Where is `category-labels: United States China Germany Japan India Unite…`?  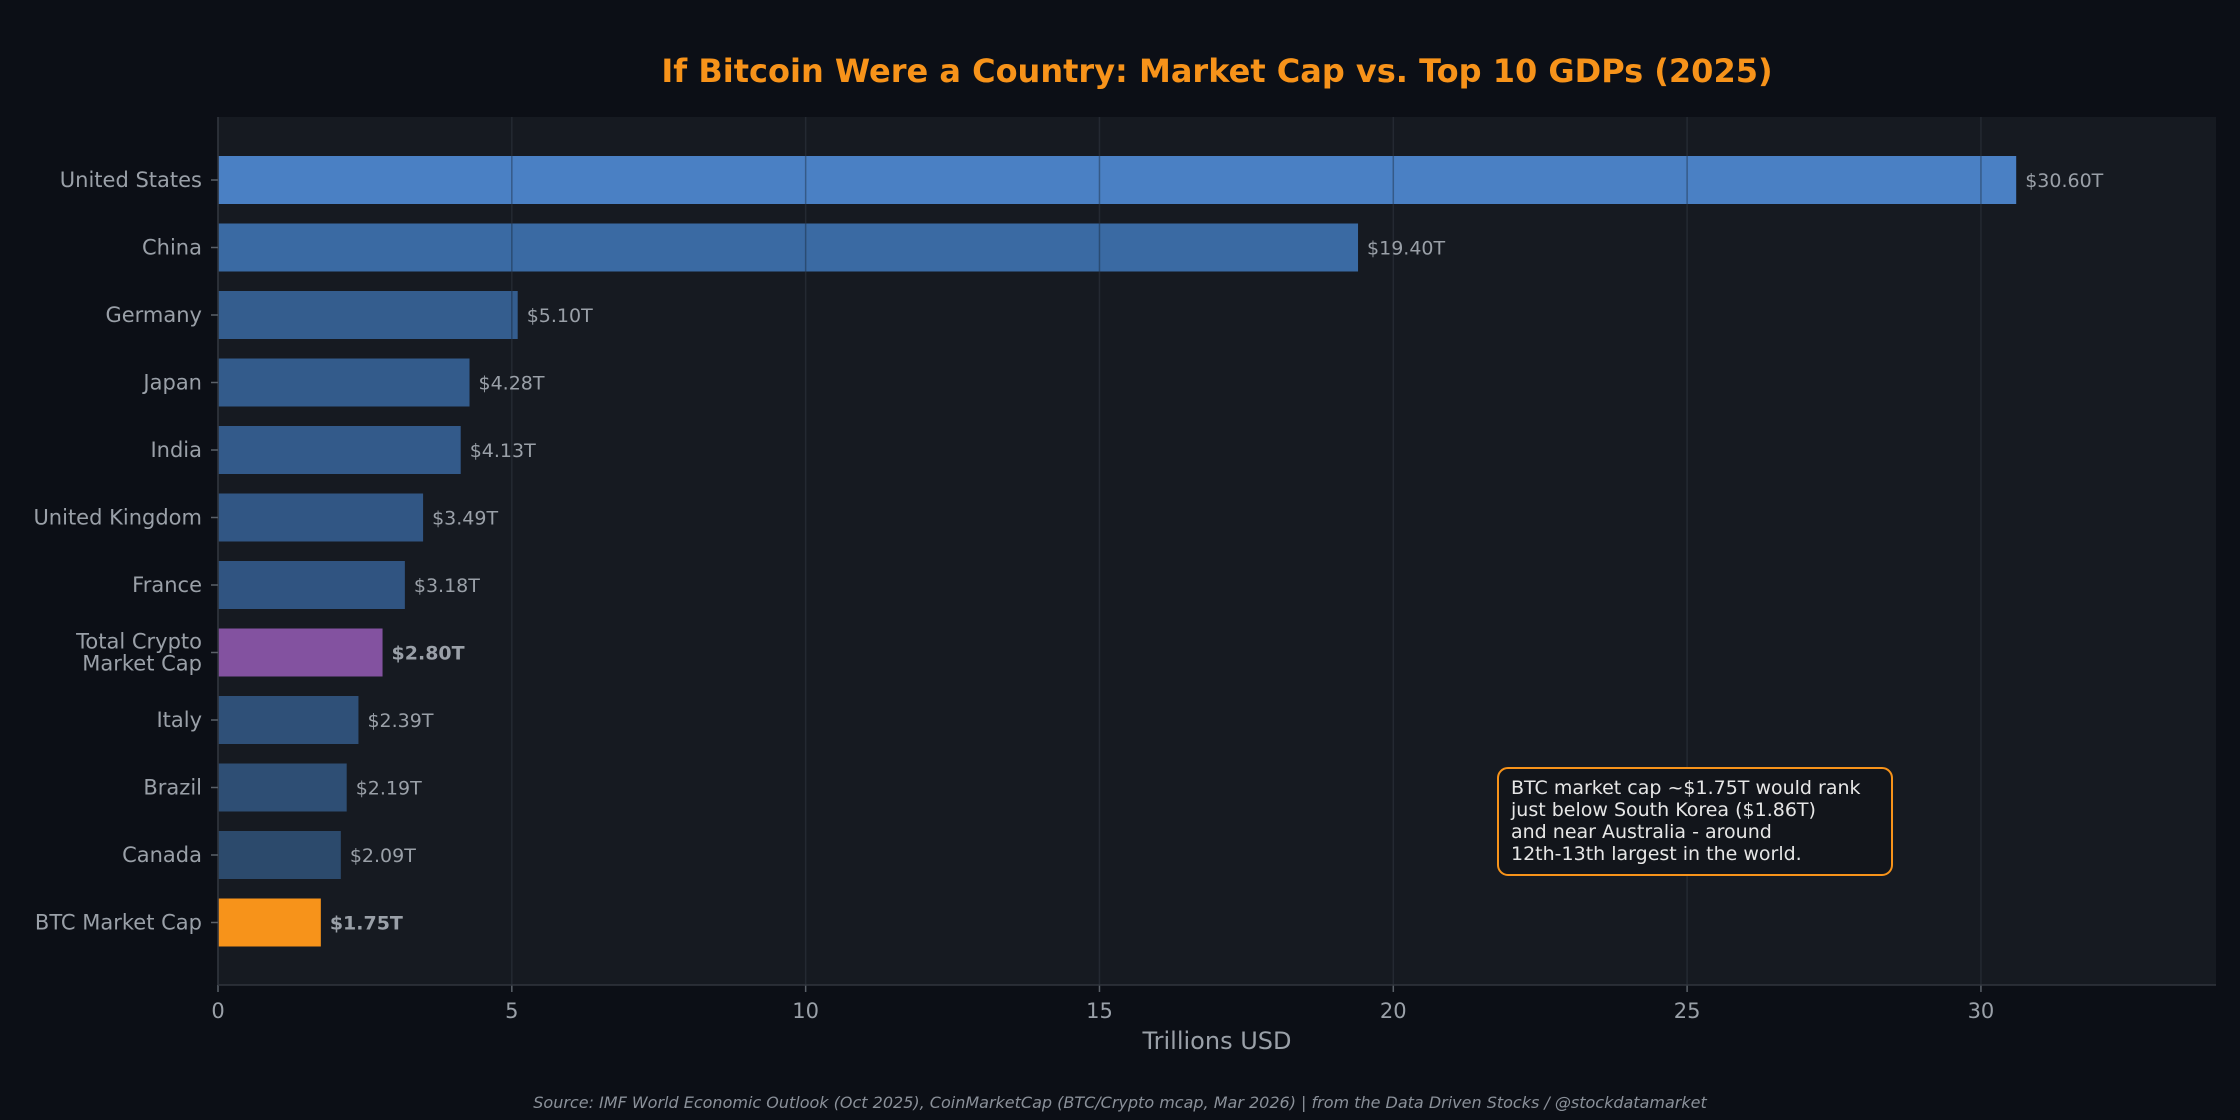
category-labels: United States China Germany Japan India Unite… is located at coordinates (117, 551).